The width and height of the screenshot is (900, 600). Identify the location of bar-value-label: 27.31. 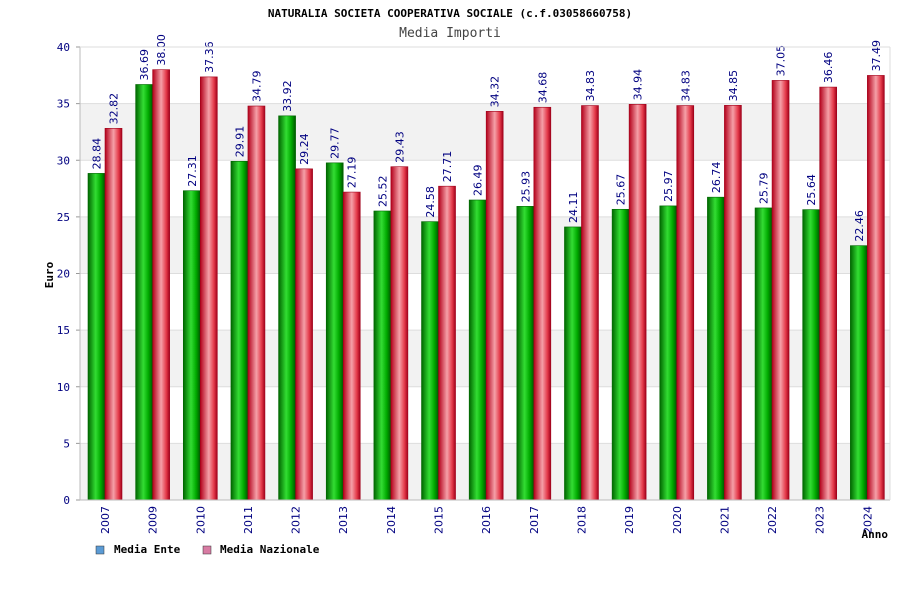
(192, 171).